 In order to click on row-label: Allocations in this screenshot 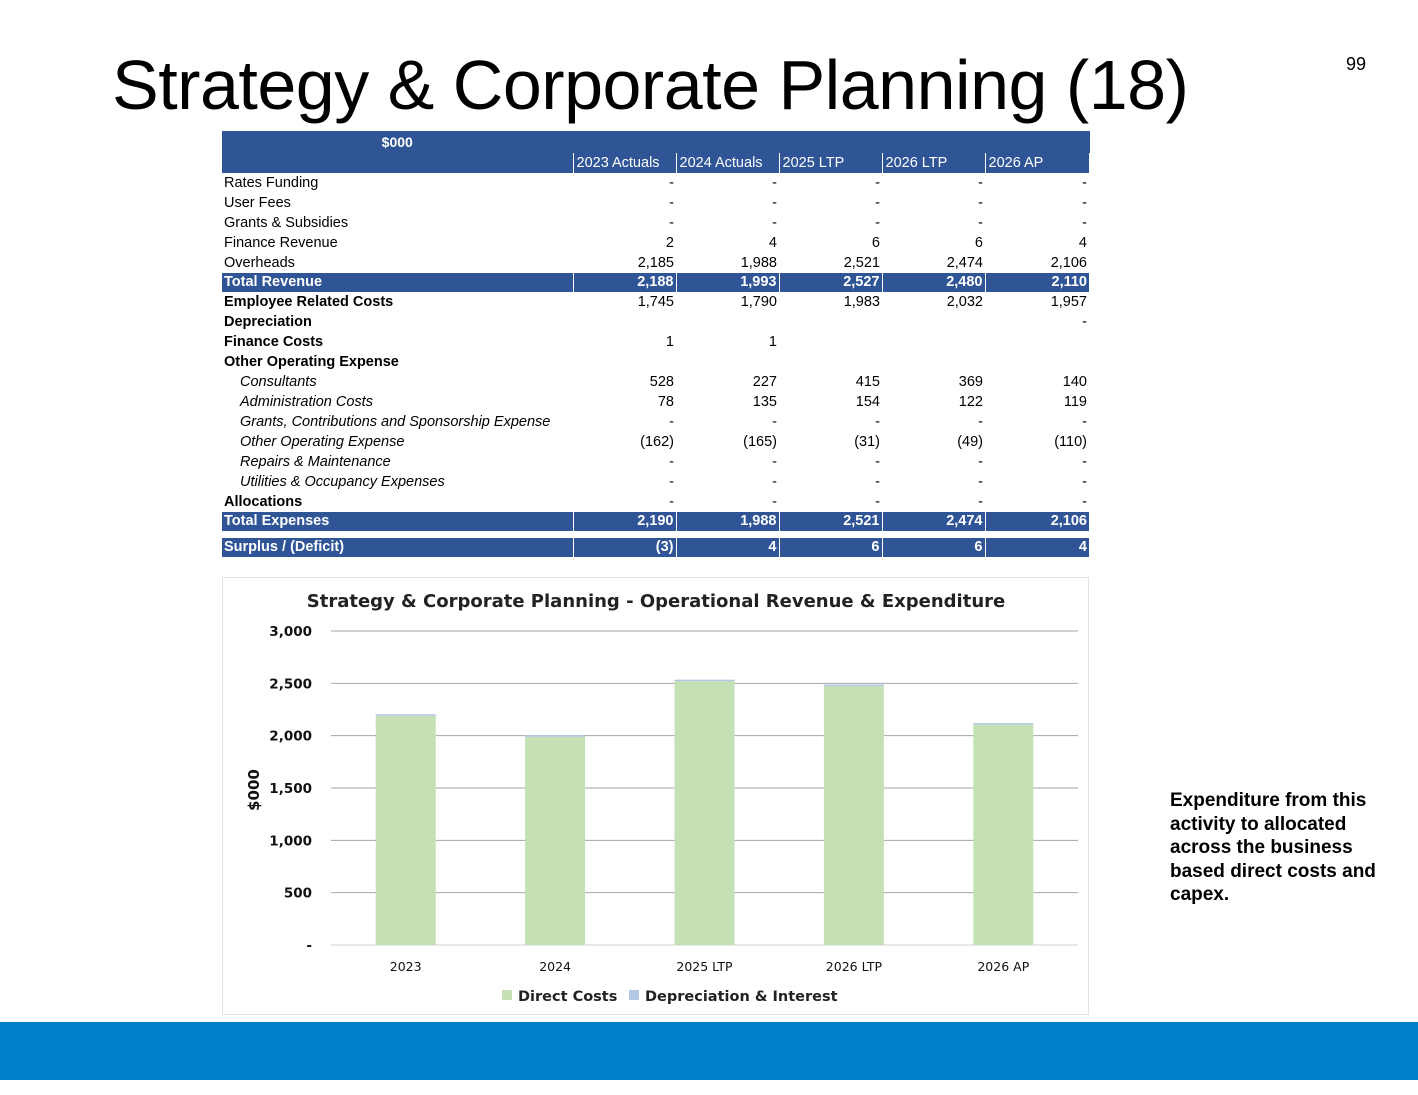, I will do `click(263, 501)`.